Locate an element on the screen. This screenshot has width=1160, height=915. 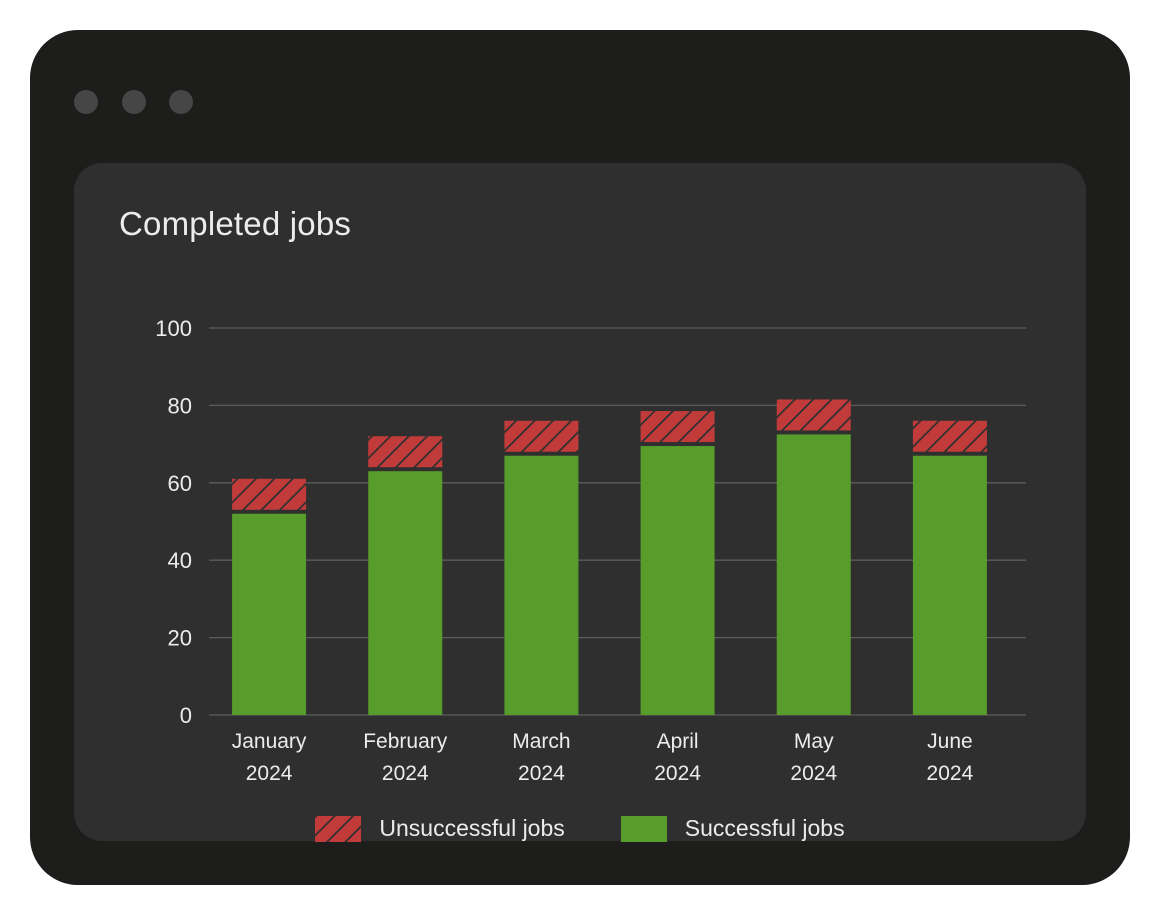
legend-item-unsuccessful: Unsuccessful jobs is located at coordinates (440, 828).